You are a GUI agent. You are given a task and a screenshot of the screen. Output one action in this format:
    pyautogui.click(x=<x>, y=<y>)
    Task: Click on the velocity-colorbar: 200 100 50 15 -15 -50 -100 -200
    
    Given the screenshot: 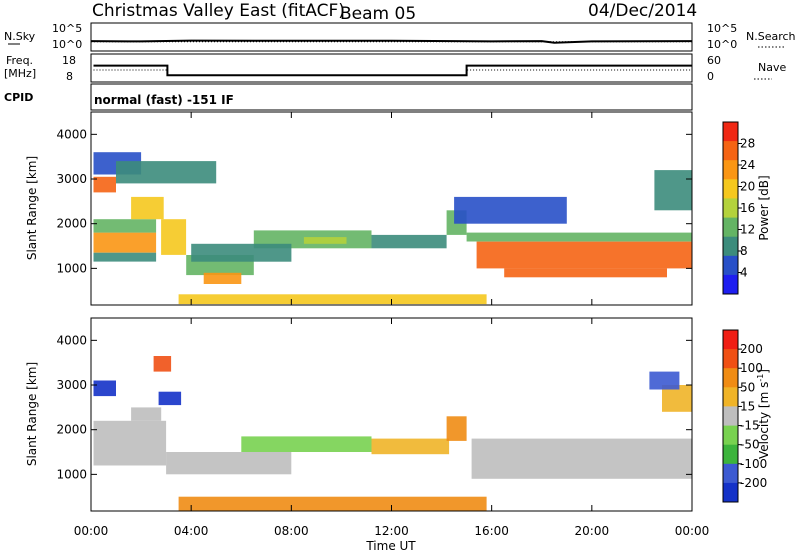 What is the action you would take?
    pyautogui.click(x=744, y=416)
    